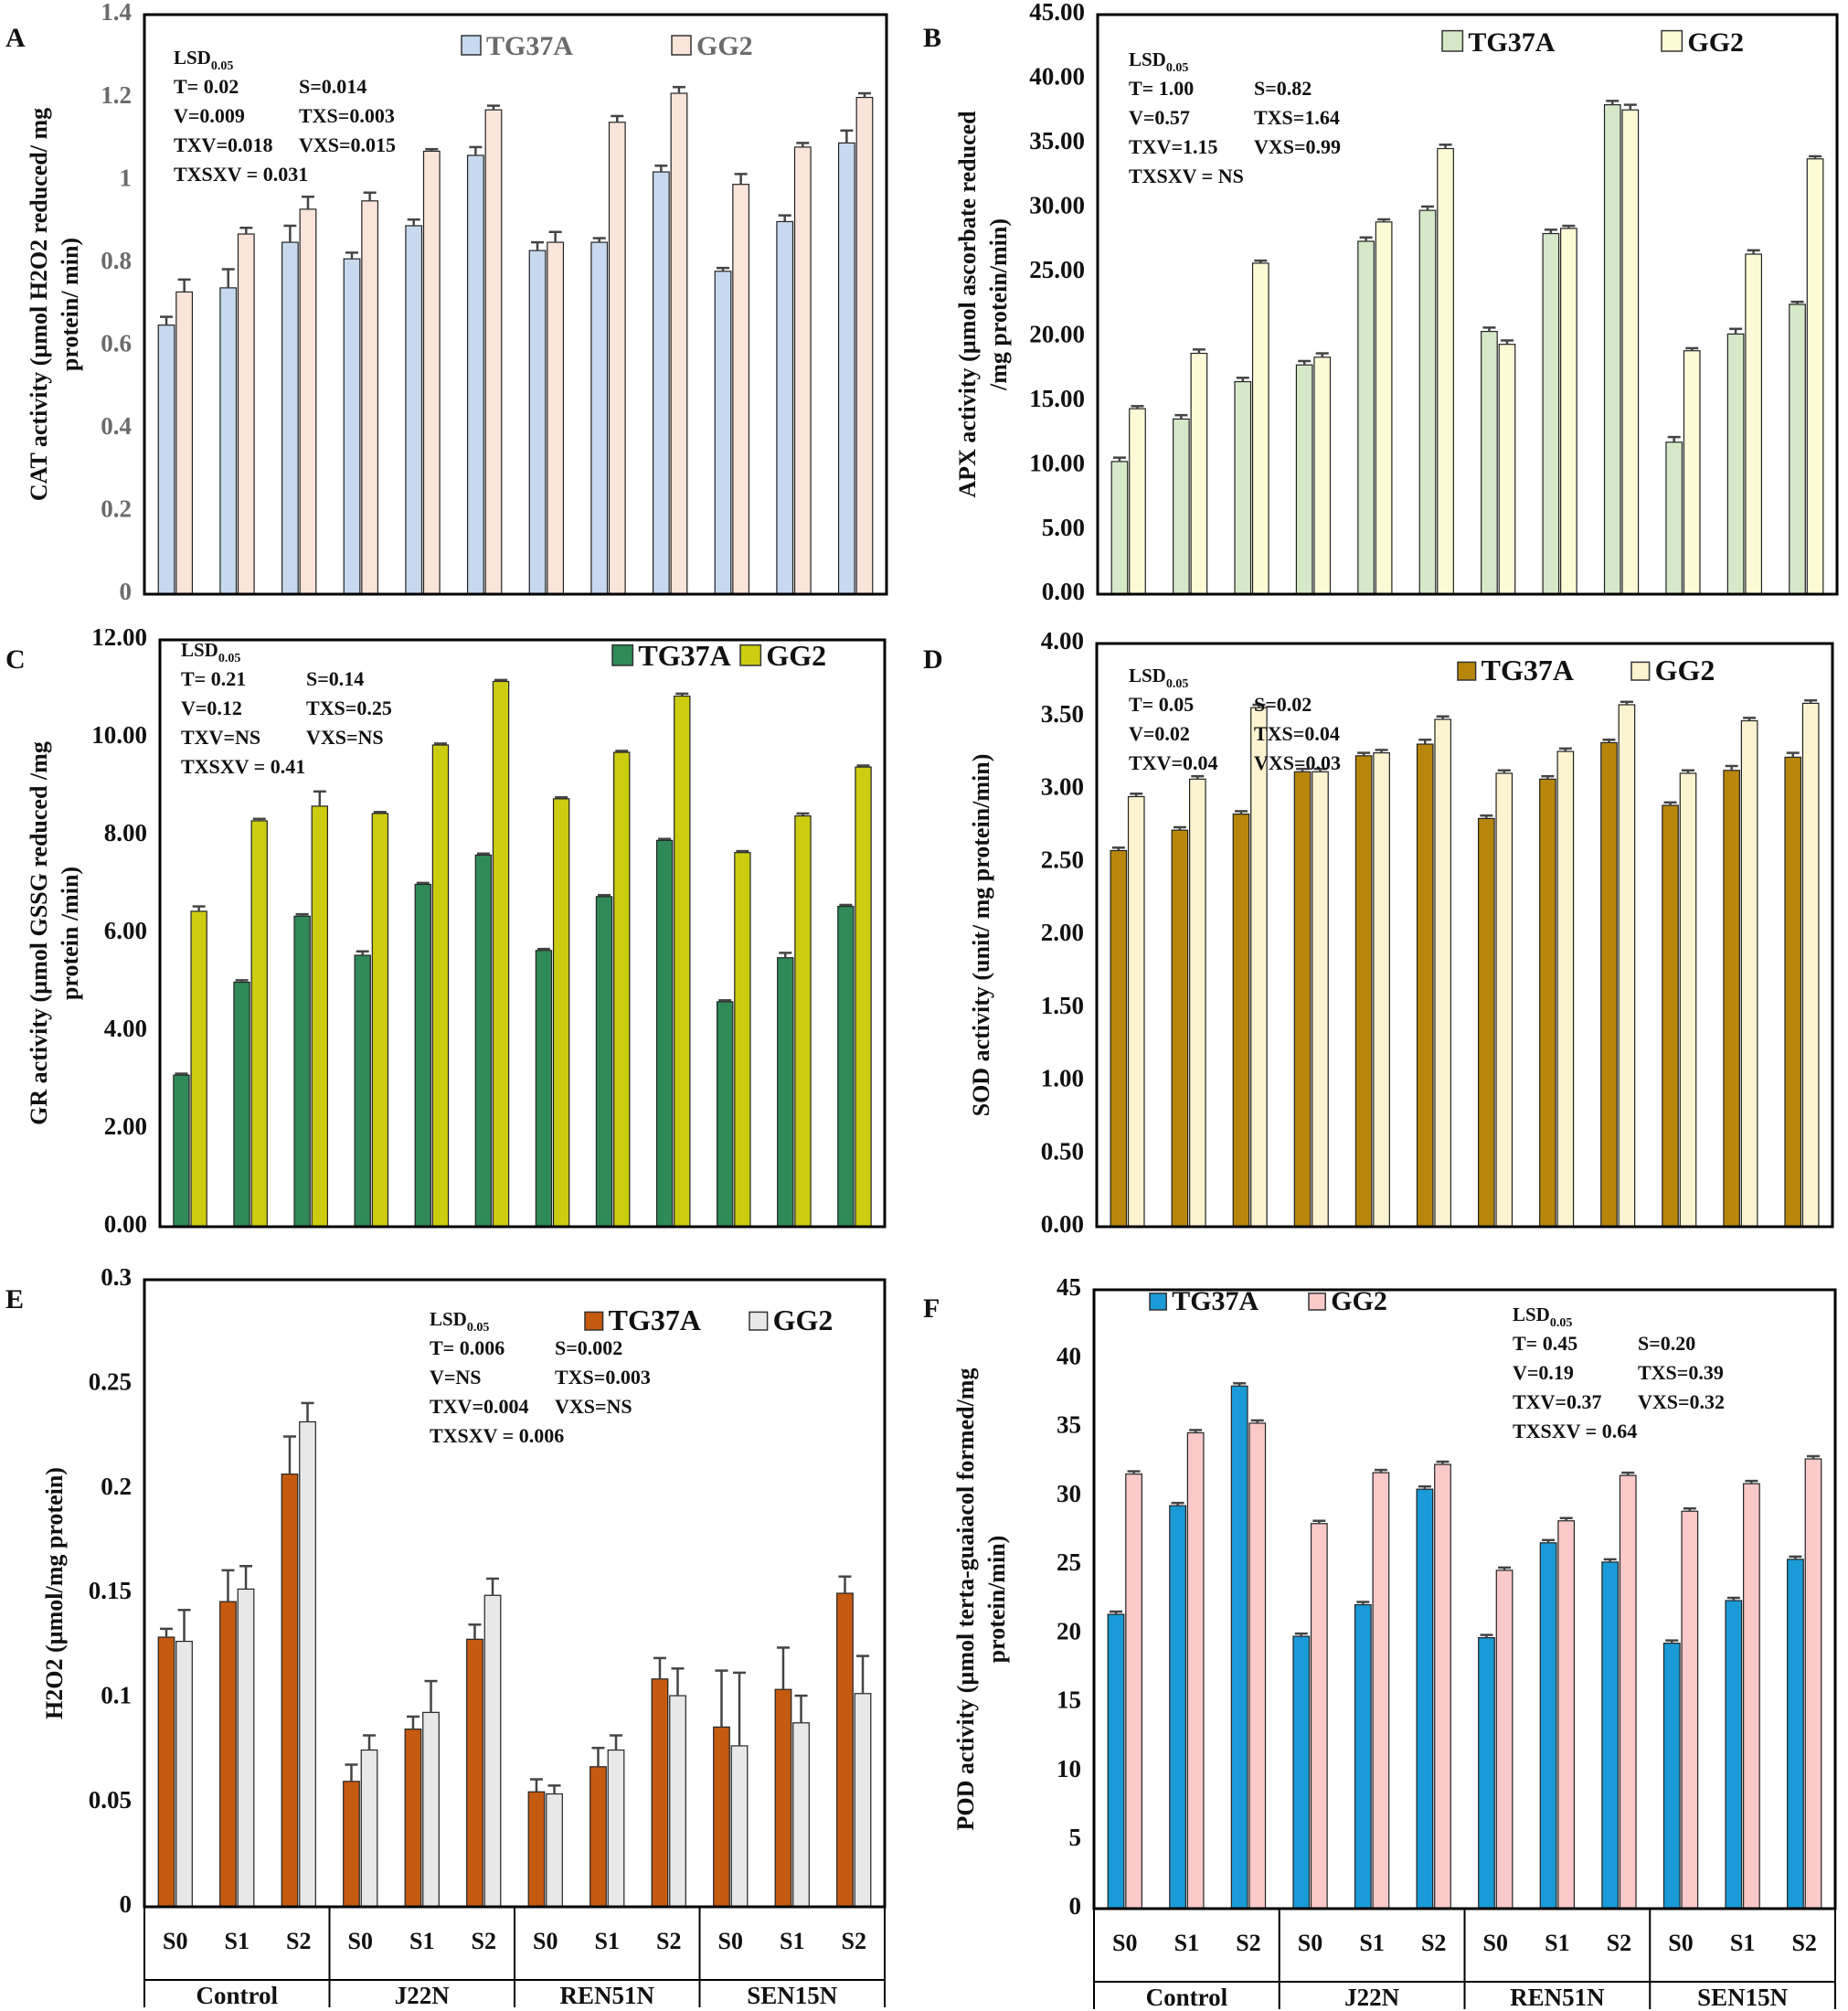  What do you see at coordinates (1057, 334) in the screenshot?
I see `y-tick-label: 20.00` at bounding box center [1057, 334].